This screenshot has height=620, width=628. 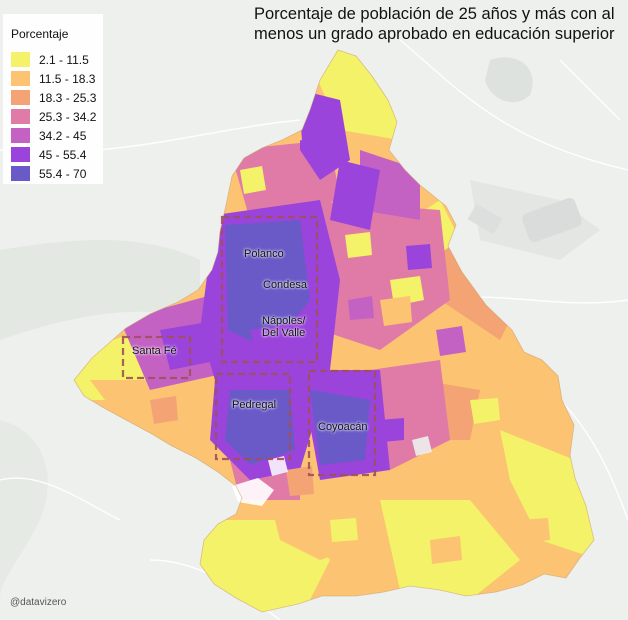 I want to click on legend-label: 34.2 - 45, so click(x=63, y=135).